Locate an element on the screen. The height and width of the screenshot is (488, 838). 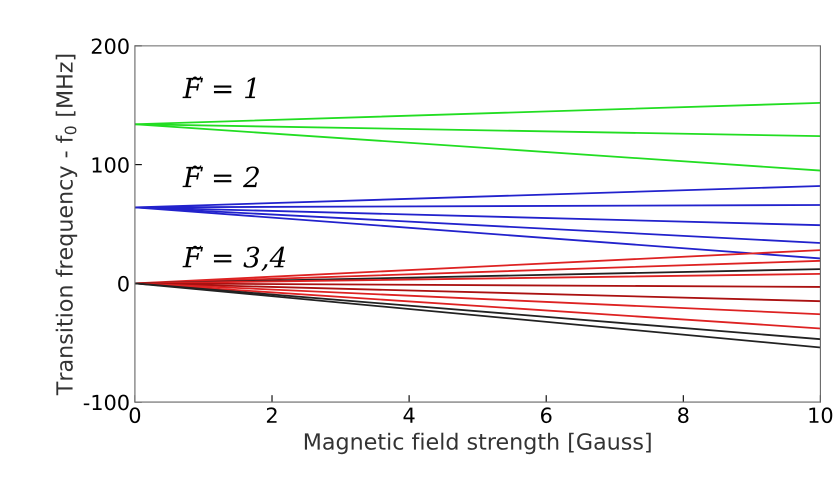
x-tick-label: 2 is located at coordinates (271, 415).